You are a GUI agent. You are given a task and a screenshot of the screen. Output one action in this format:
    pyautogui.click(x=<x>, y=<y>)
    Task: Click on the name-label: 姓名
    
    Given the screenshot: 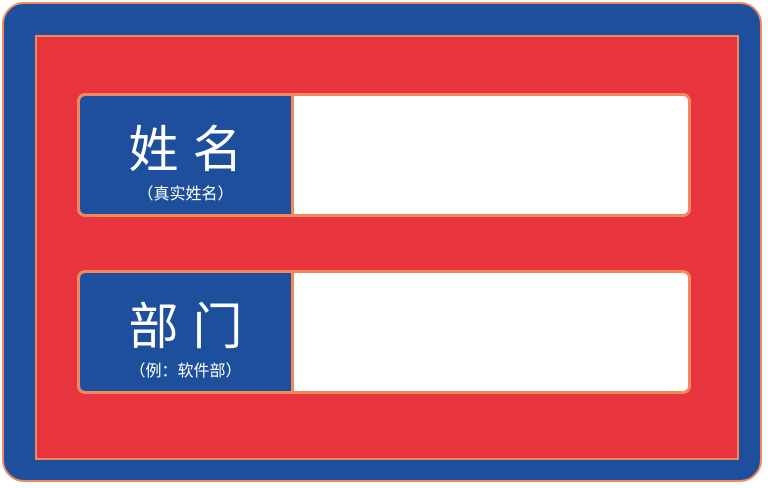 What is the action you would take?
    pyautogui.click(x=192, y=150)
    